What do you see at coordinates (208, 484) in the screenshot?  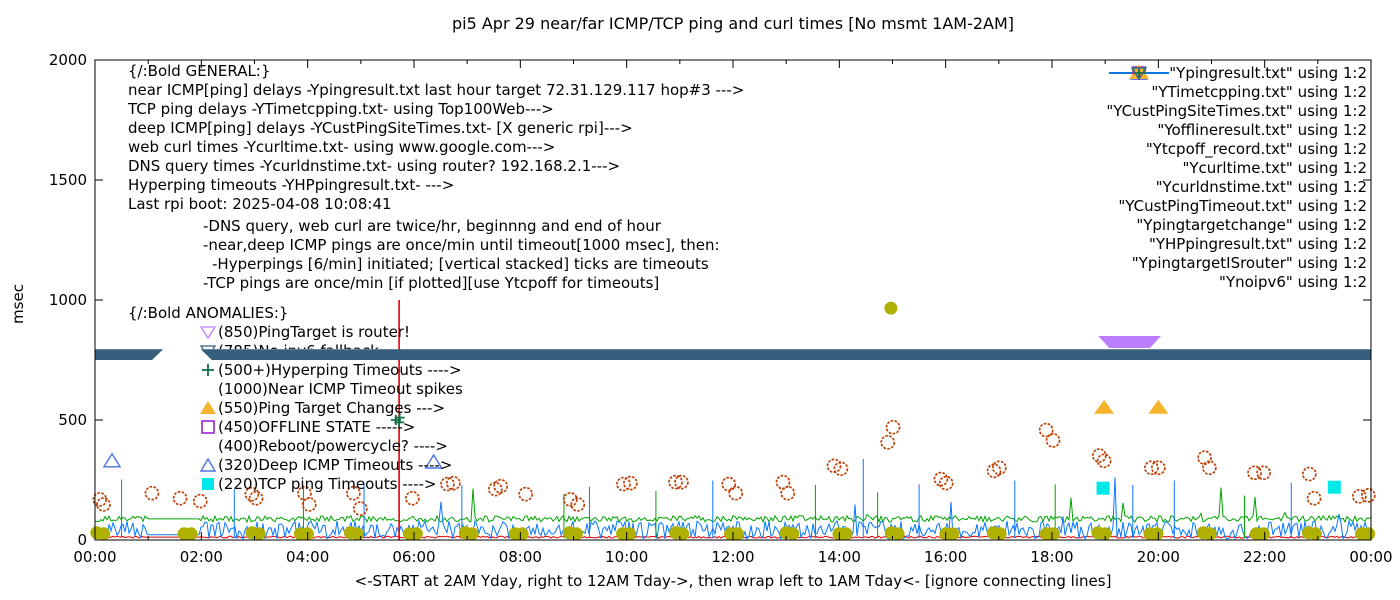 I see `square-filled-icon` at bounding box center [208, 484].